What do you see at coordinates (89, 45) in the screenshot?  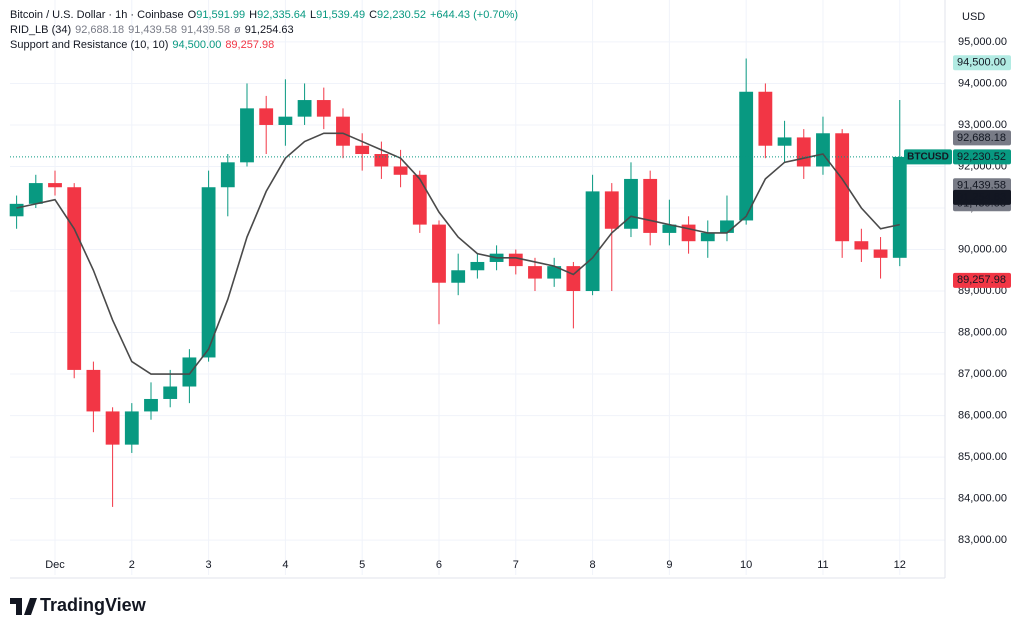 I see `indicator-name: Support and Resistance (10, 10)` at bounding box center [89, 45].